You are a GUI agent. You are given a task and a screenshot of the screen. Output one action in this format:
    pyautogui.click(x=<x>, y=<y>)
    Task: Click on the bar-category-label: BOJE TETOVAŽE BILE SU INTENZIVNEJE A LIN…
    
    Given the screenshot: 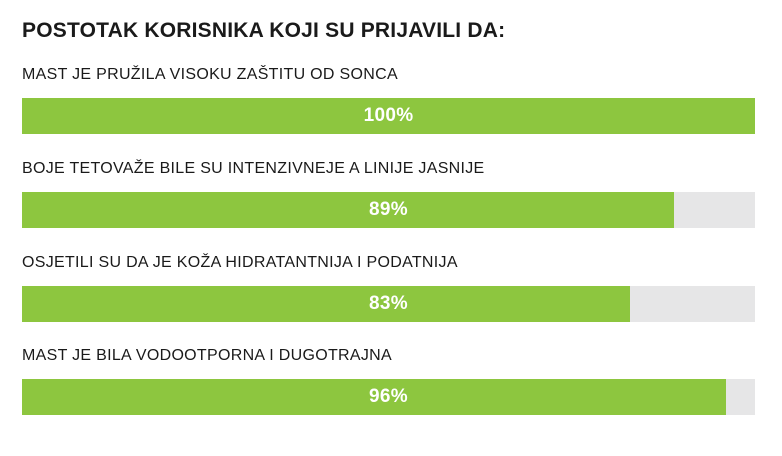 What is the action you would take?
    pyautogui.click(x=253, y=168)
    